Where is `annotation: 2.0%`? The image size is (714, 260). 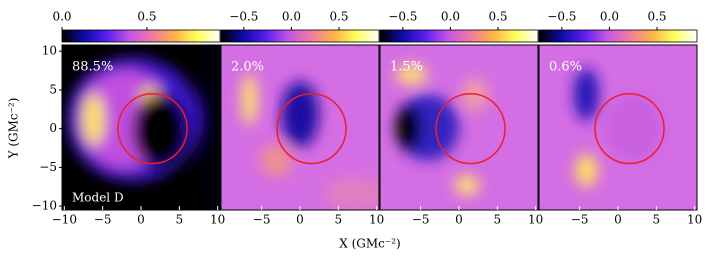 annotation: 2.0% is located at coordinates (247, 67).